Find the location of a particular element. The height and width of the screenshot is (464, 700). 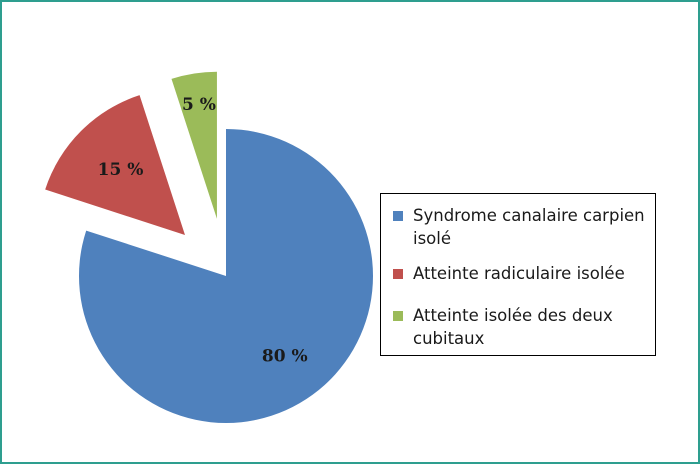

legend-item-1: Atteinte radiculaire isolée is located at coordinates (520, 273).